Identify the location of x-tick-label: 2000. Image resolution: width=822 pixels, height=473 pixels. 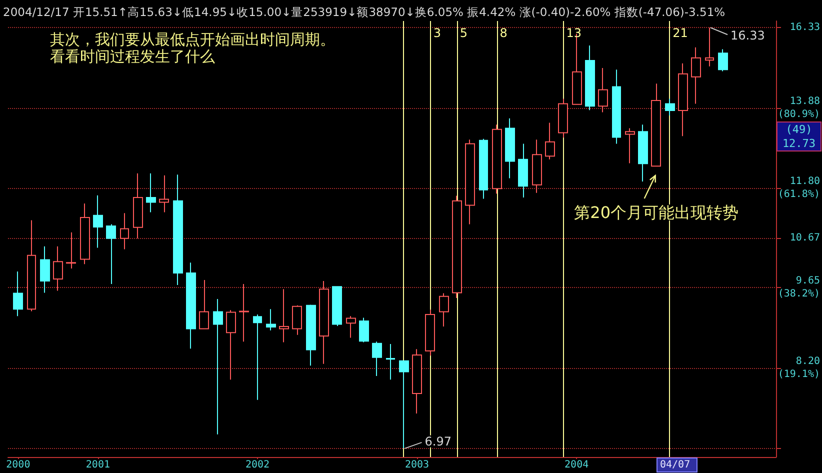
(18, 465).